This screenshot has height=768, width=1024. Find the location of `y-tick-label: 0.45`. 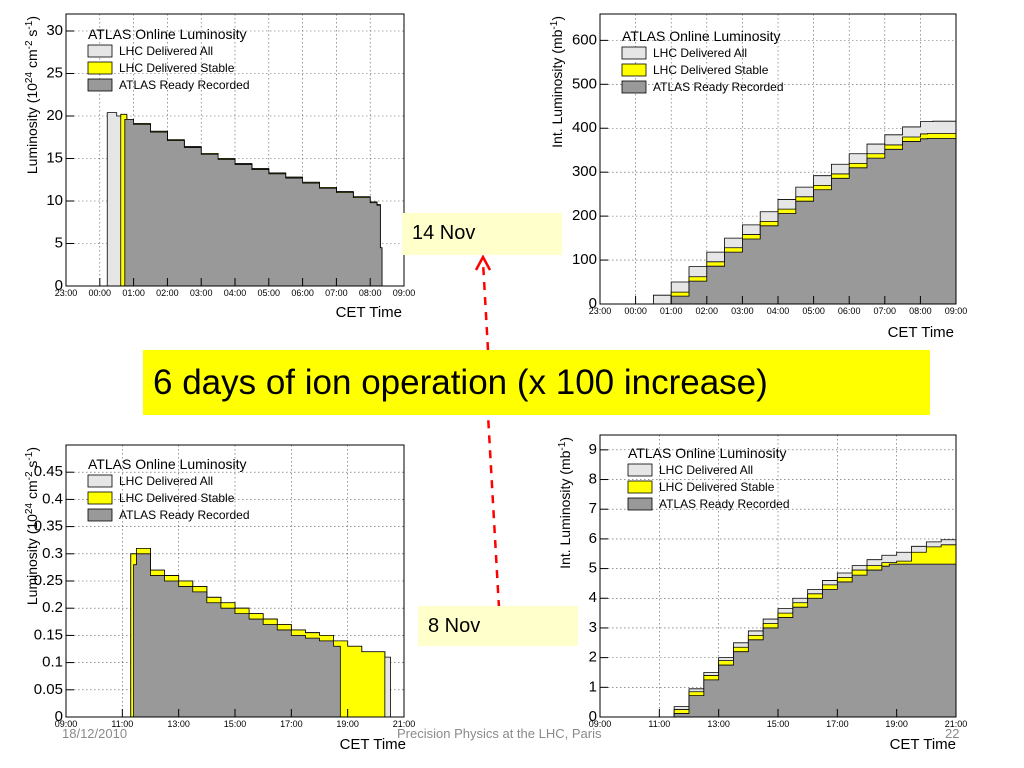

y-tick-label: 0.45 is located at coordinates (48, 471).